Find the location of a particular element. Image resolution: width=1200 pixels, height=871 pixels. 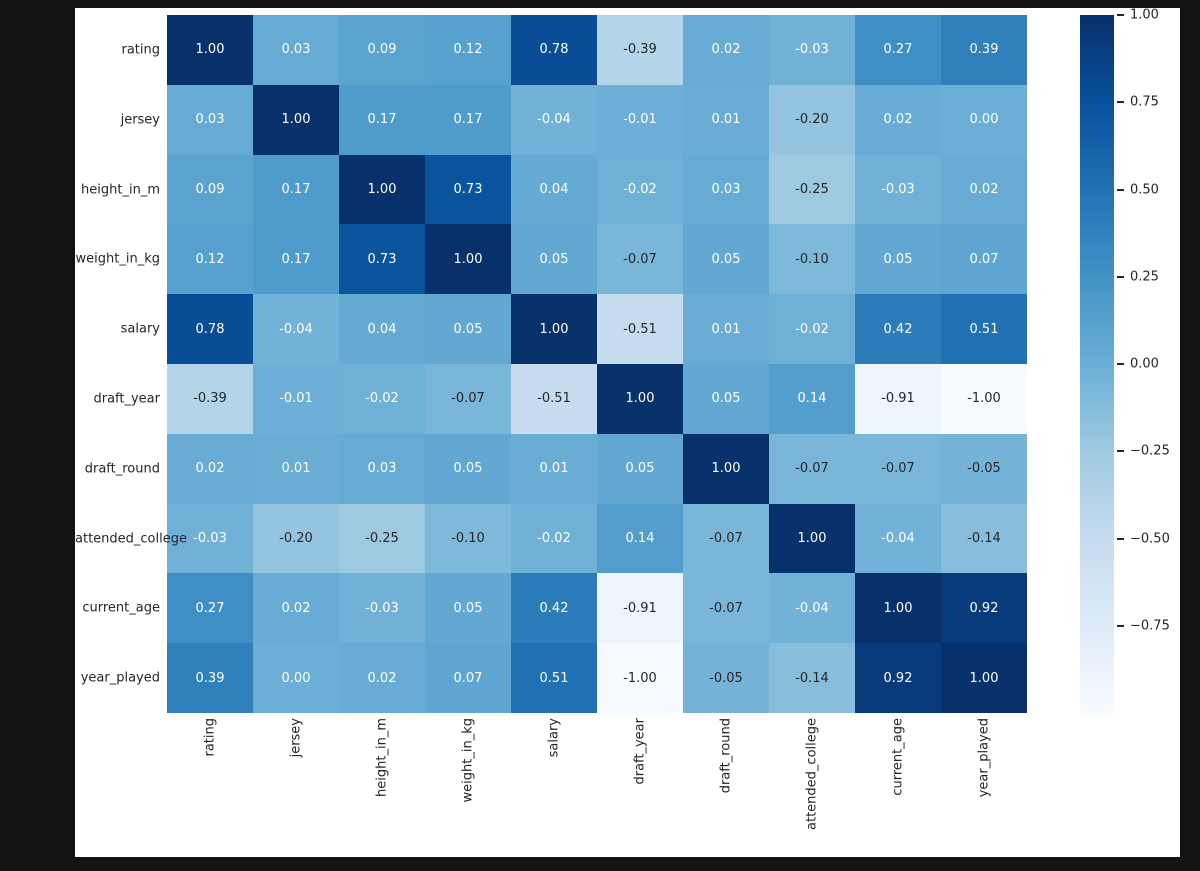

y-tick-label: attended_college is located at coordinates (131, 538).